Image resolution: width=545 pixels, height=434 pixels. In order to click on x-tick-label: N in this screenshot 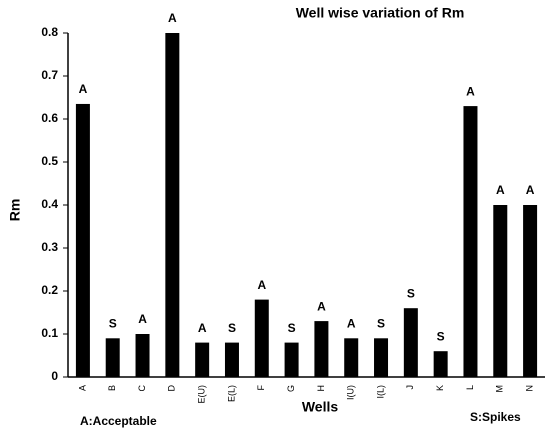, I will do `click(529, 388)`.